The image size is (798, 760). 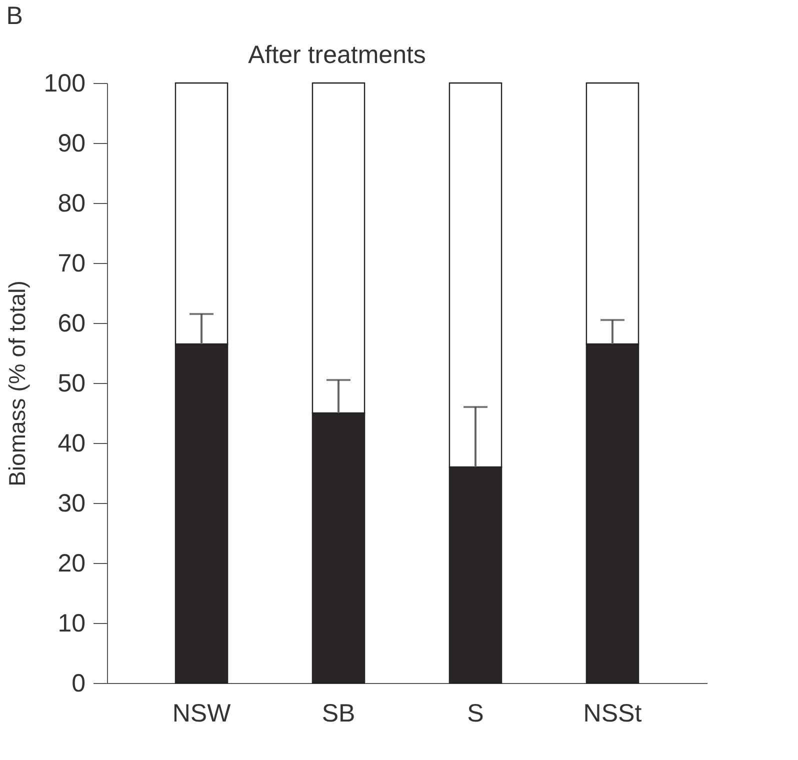 I want to click on y-tick-label: 30, so click(x=72, y=504).